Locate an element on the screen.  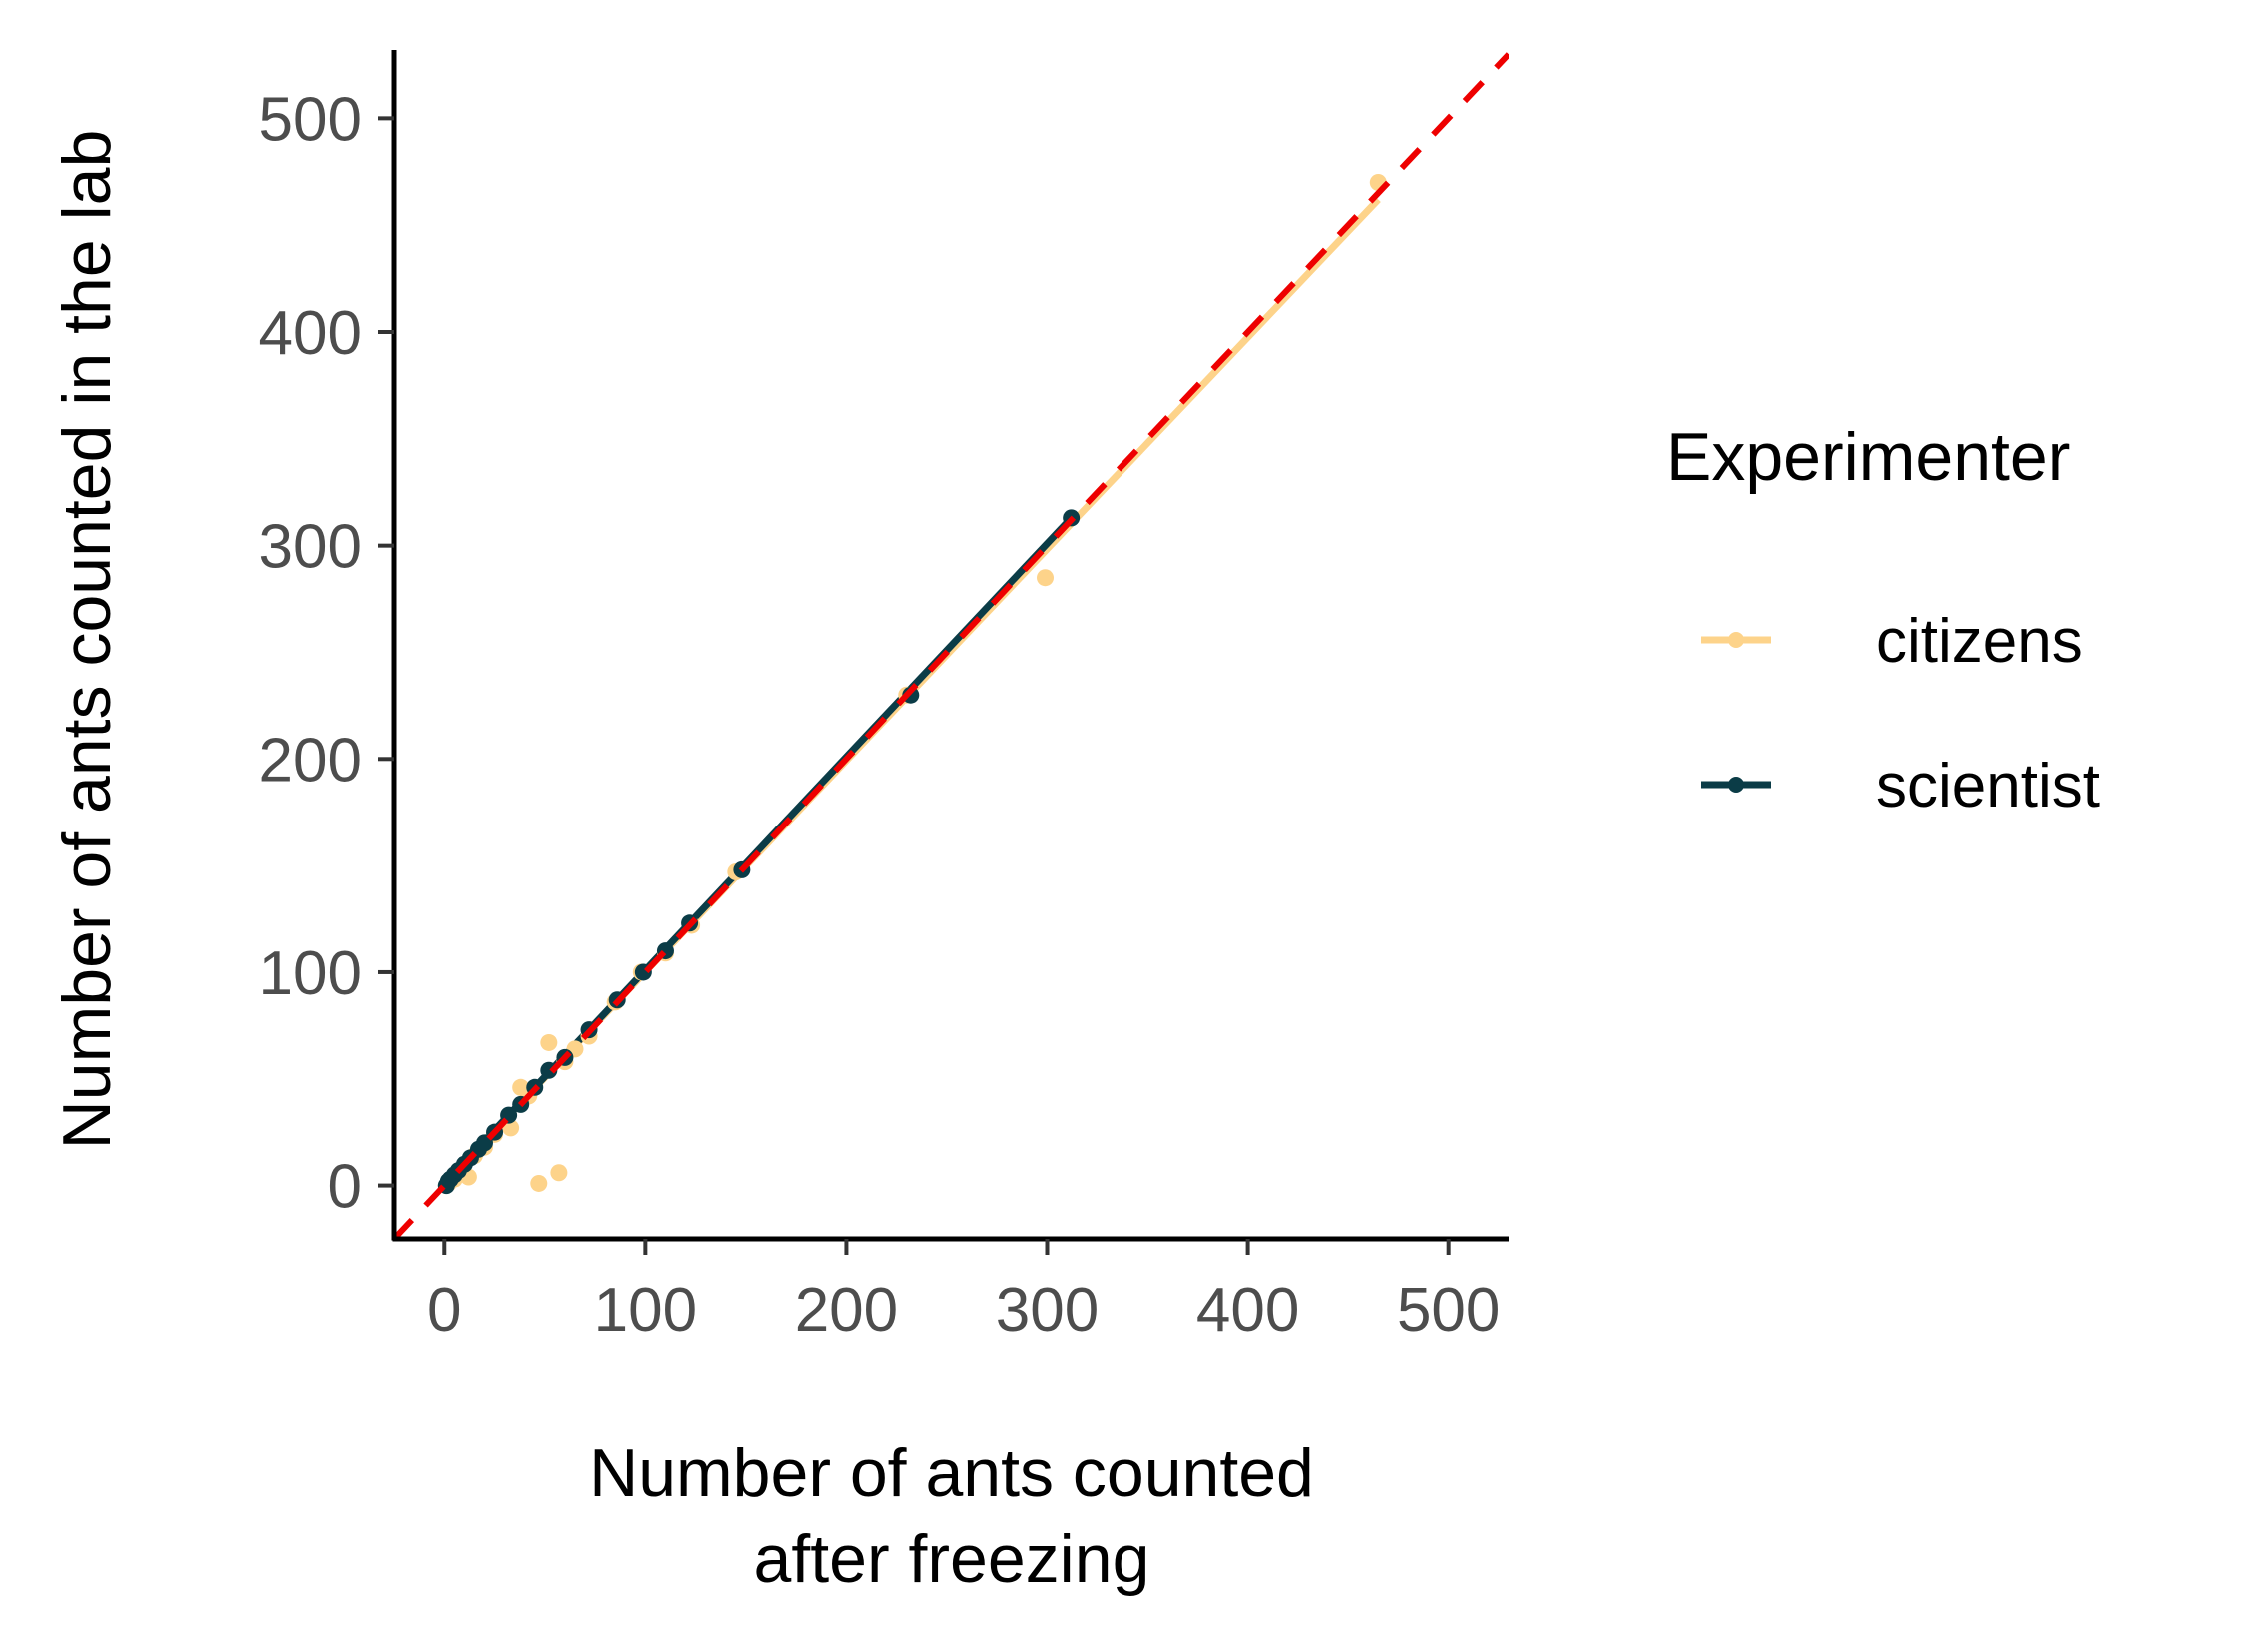
x-axis-title-line-1: Number of ants counted is located at coordinates (951, 1473).